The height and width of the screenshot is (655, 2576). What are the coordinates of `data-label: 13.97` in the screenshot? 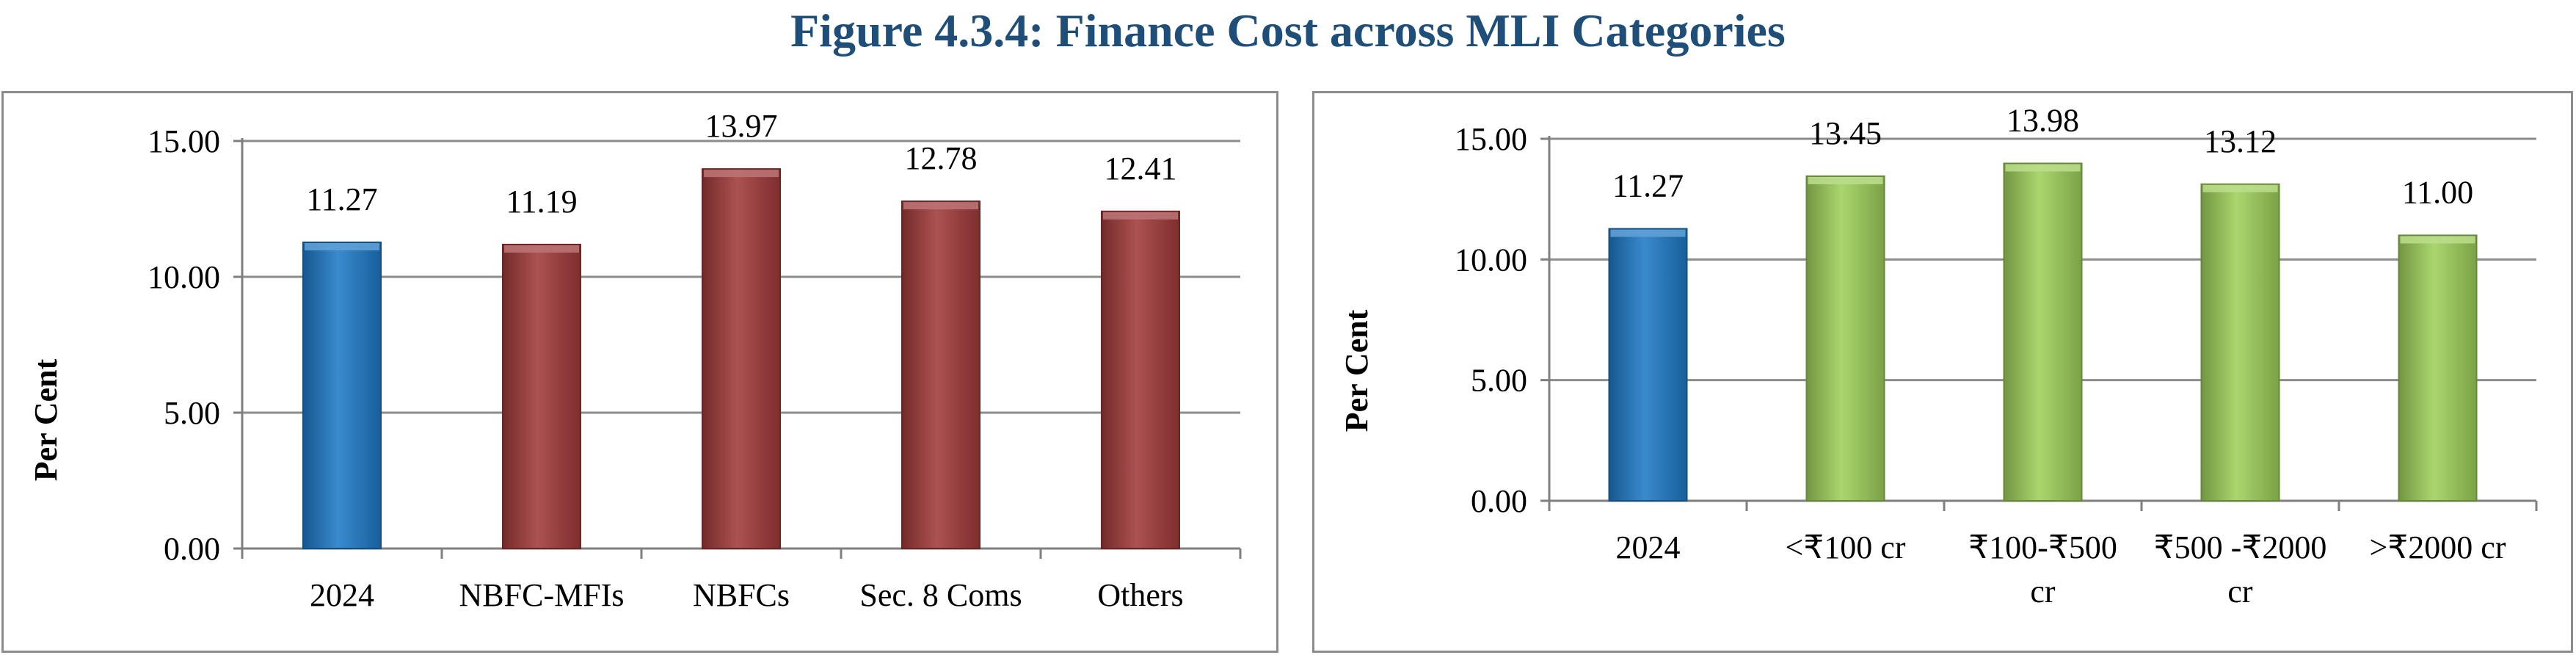 It's located at (741, 126).